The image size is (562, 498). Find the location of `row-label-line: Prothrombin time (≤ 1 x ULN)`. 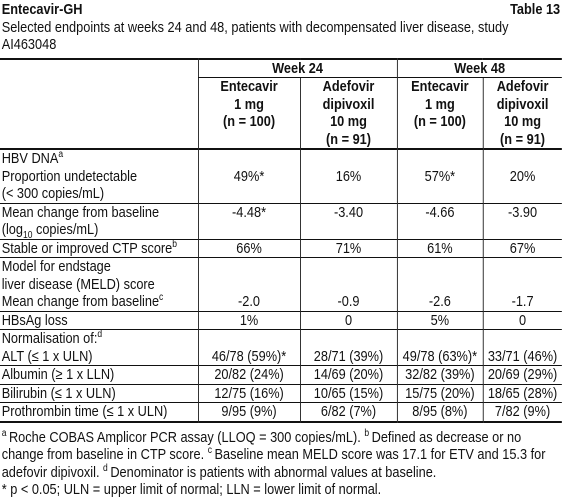

row-label-line: Prothrombin time (≤ 1 x ULN) is located at coordinates (84, 411).